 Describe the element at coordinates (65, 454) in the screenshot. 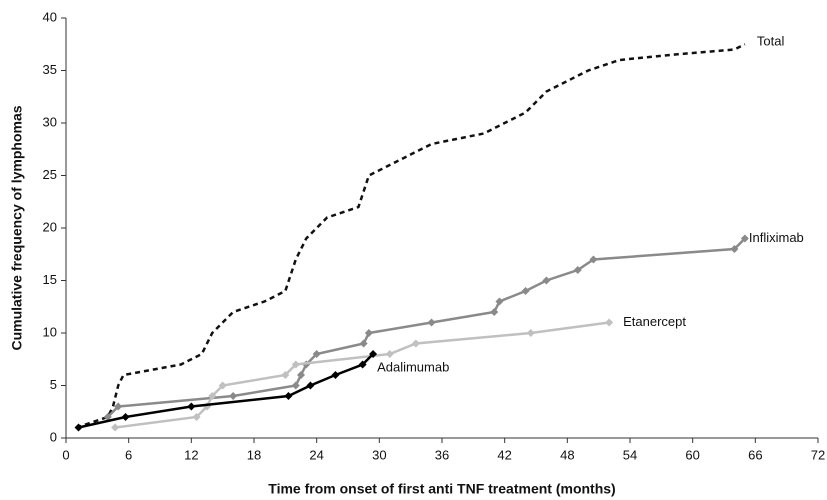

I see `x-tick-label: 0` at that location.